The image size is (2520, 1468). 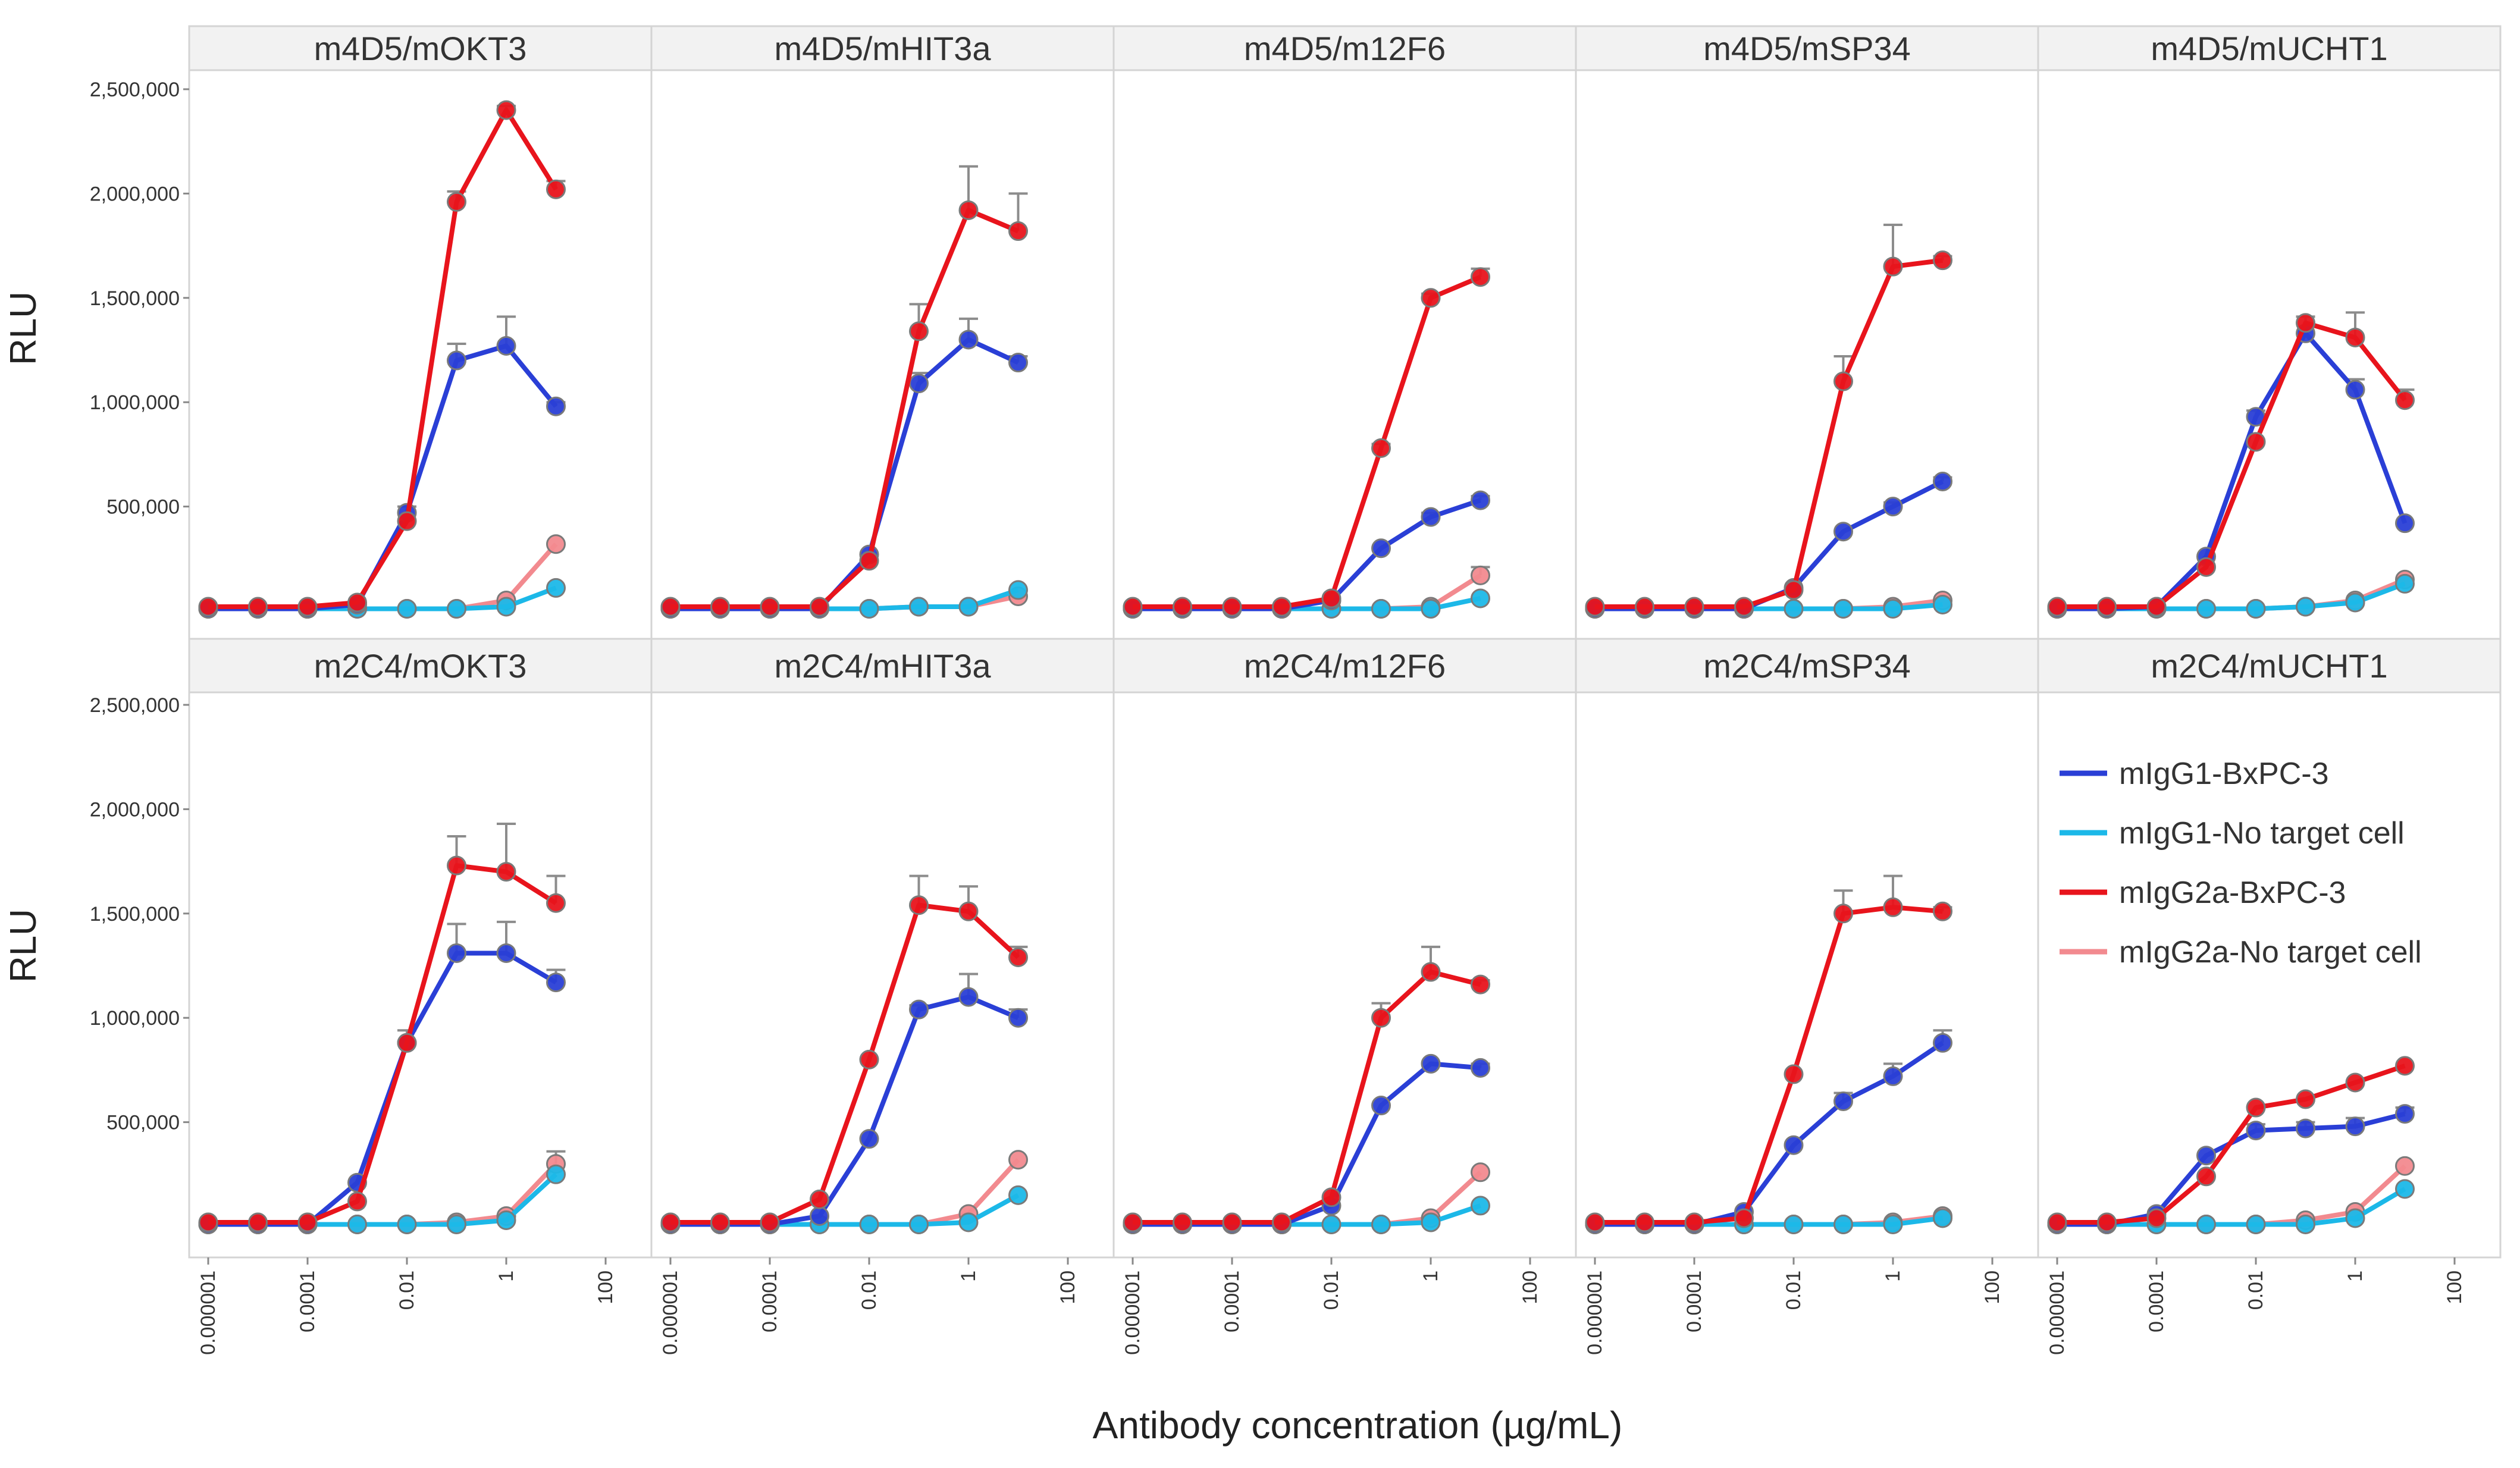 I want to click on facet-title: m4D5/mHIT3a, so click(x=882, y=48).